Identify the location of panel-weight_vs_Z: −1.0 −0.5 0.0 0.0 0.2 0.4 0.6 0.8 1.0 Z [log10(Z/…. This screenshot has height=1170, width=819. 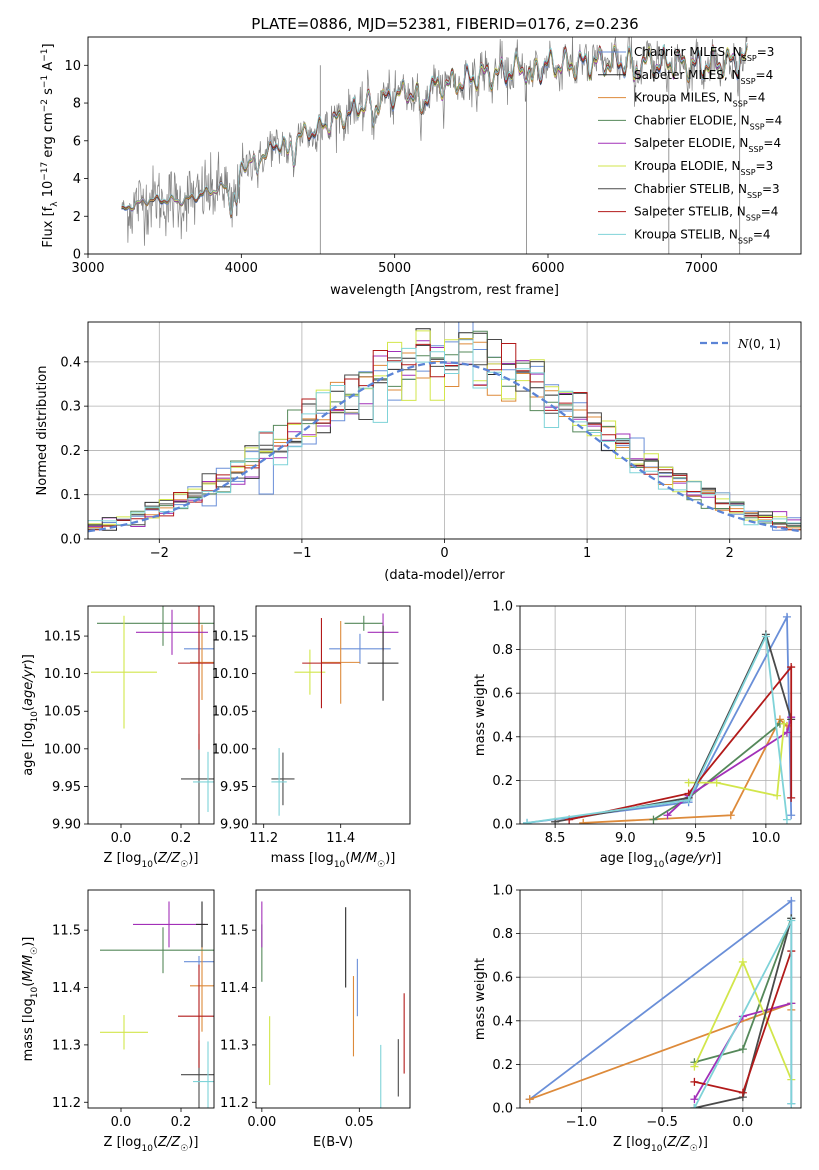
(637, 1019).